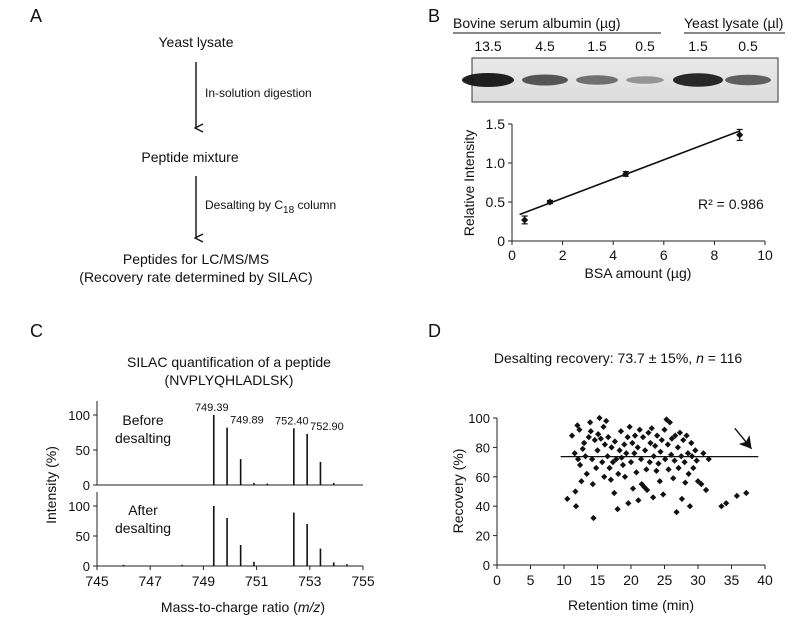 The height and width of the screenshot is (624, 800). Describe the element at coordinates (765, 255) in the screenshot. I see `calibration-x-tick-label: 10` at that location.